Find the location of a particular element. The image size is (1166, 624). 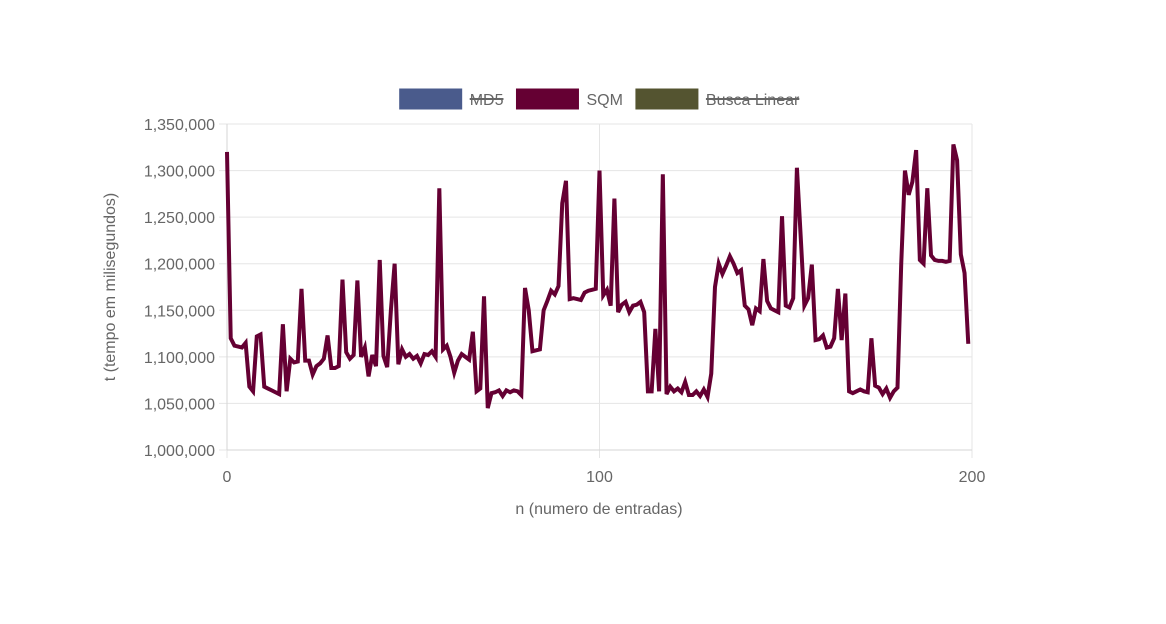

legend-item-sqm: SQM is located at coordinates (568, 99).